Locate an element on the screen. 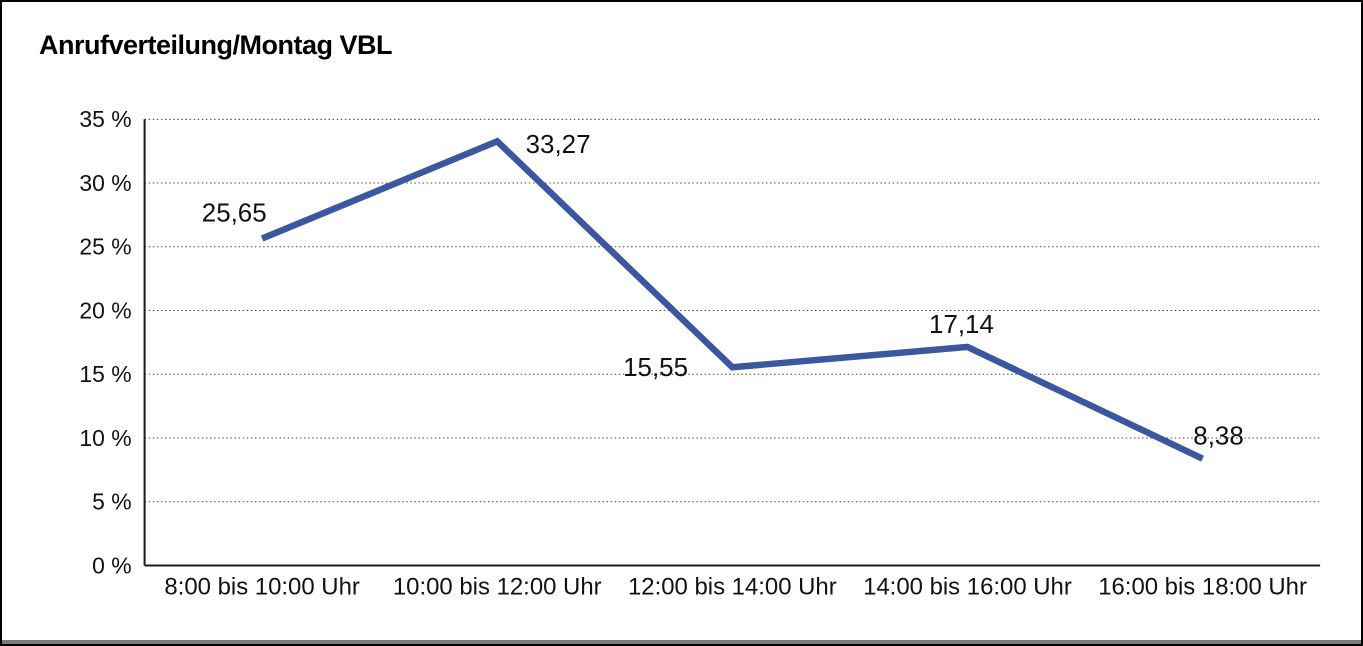 This screenshot has height=646, width=1363. x-axis-tick-label: 16:00 bis 18:00 Uhr is located at coordinates (1202, 586).